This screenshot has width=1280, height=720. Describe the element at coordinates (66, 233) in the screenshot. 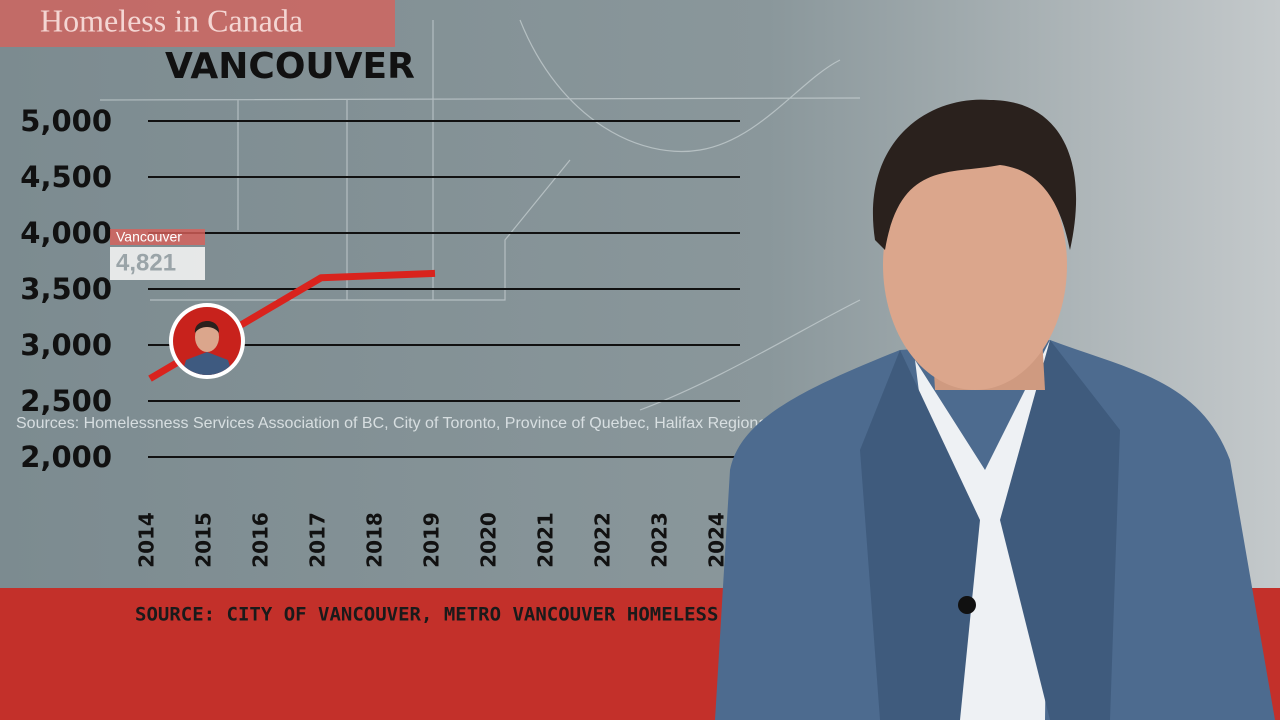

I see `y-tick-label: 4,000` at that location.